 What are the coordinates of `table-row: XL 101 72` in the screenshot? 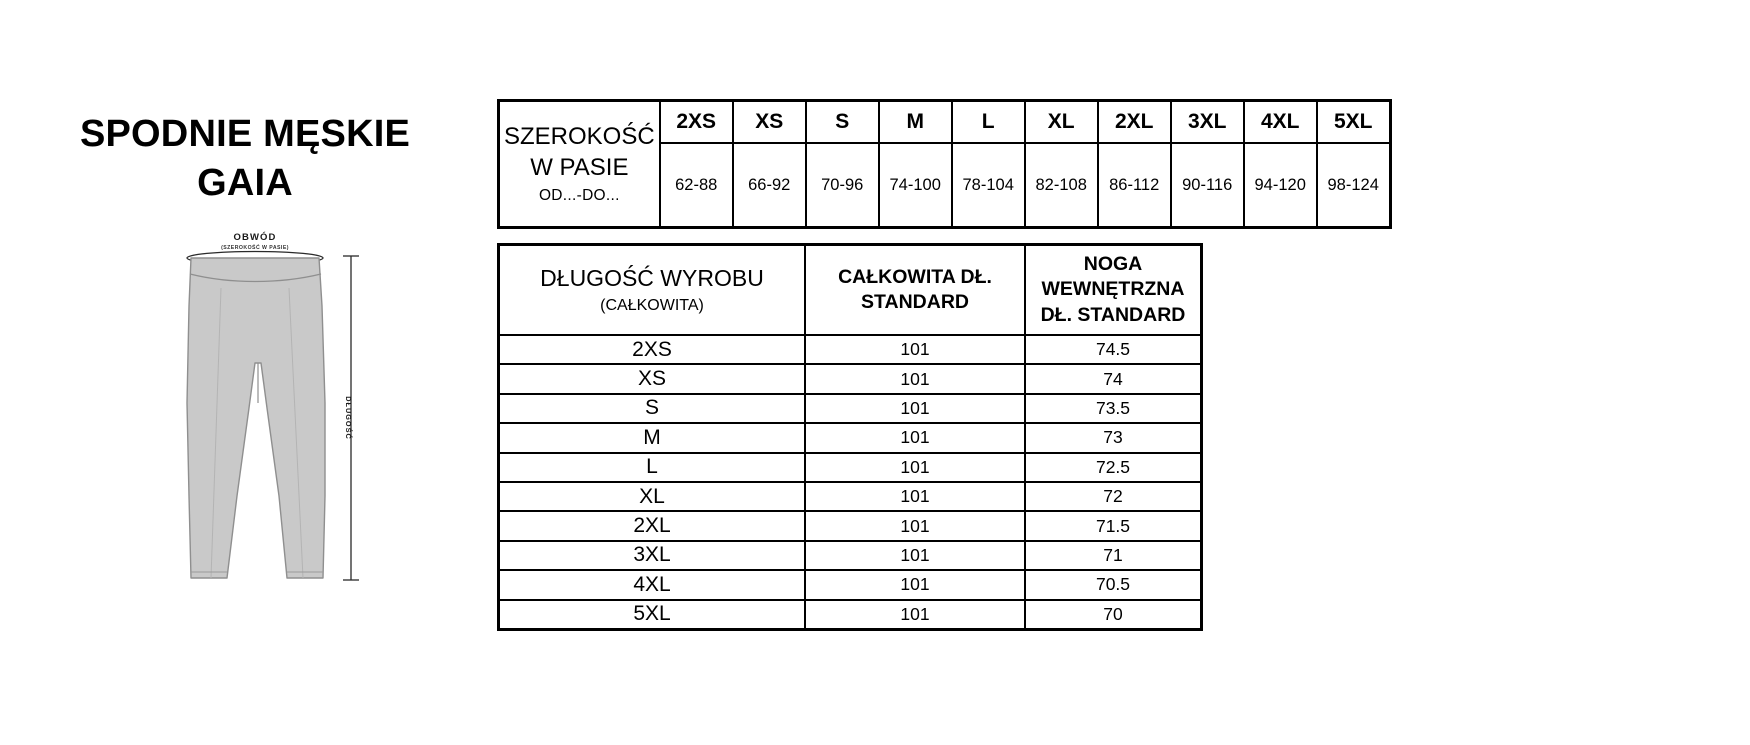 It's located at (850, 496).